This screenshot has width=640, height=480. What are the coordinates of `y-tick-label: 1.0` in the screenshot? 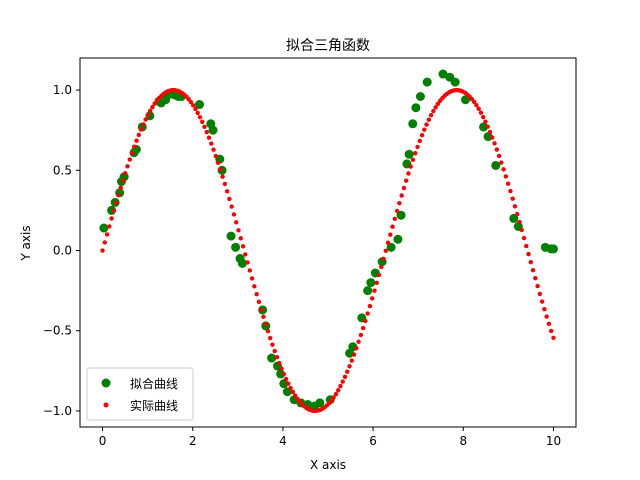 It's located at (62, 90).